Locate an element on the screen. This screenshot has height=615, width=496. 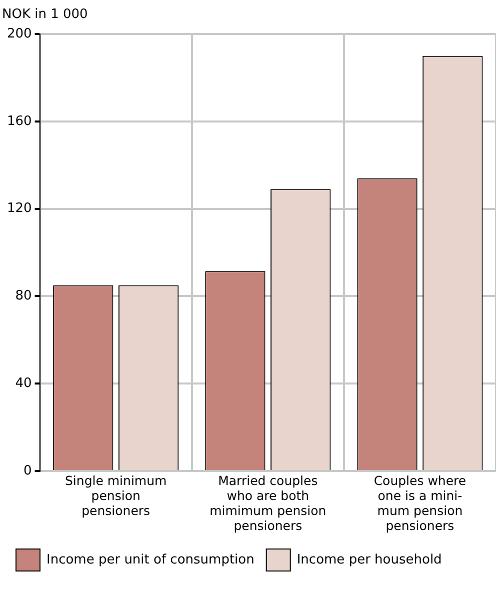
y-tick-label: 40 is located at coordinates (23, 383).